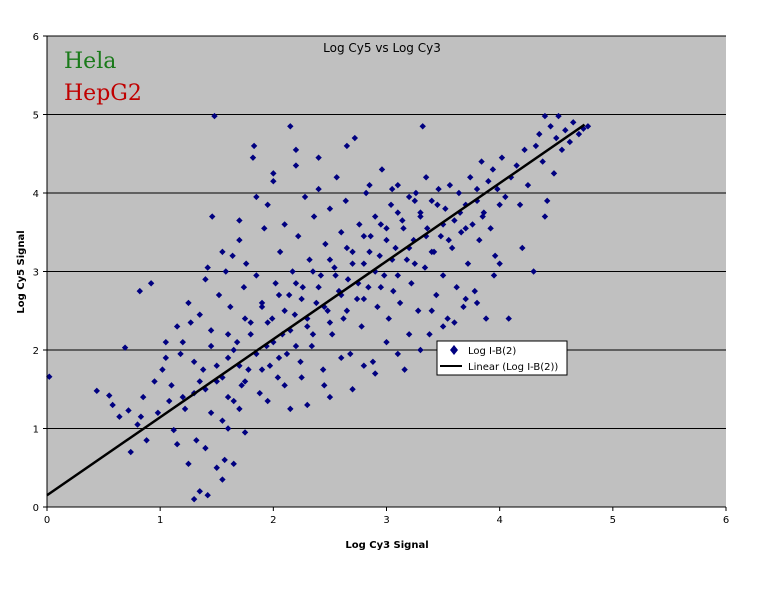  I want to click on legend-marker-diamond, so click(454, 350).